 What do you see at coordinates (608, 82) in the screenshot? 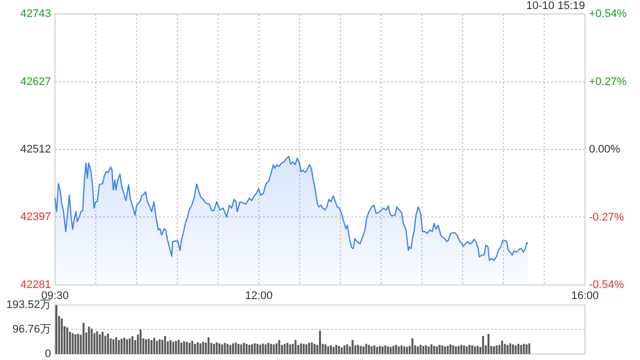
I see `y2-tick-label: +0.27%` at bounding box center [608, 82].